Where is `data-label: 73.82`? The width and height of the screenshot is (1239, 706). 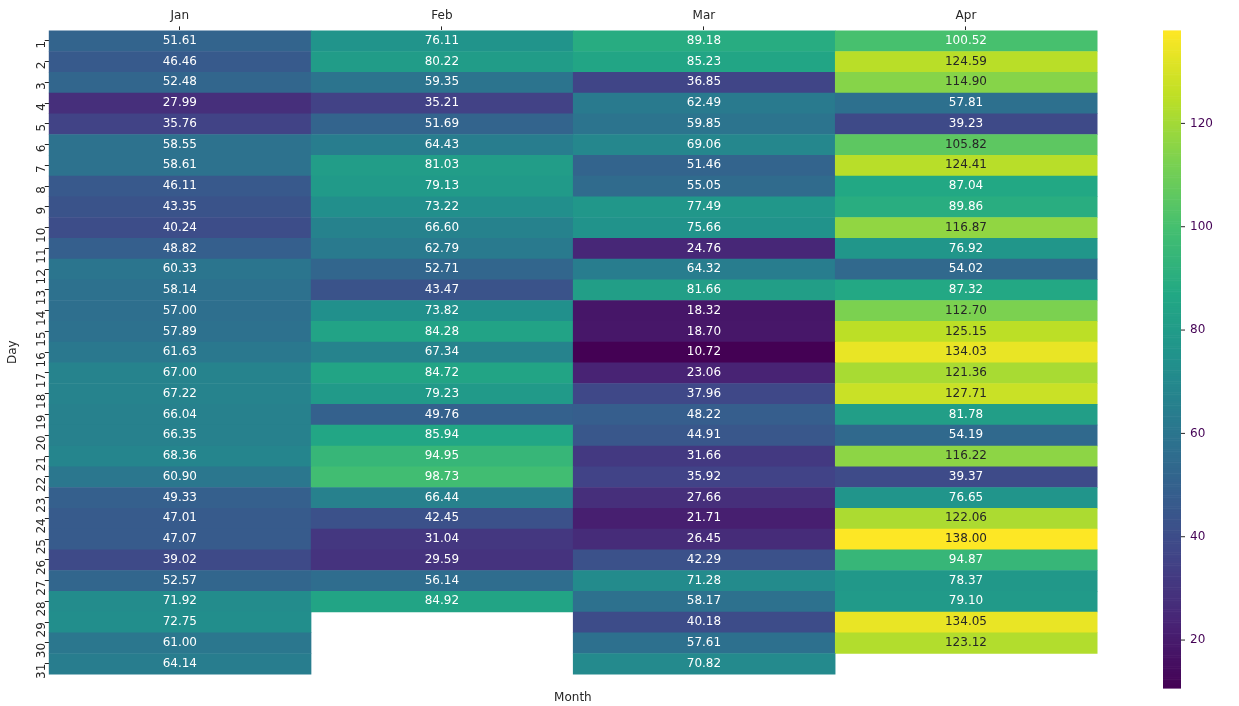 data-label: 73.82 is located at coordinates (442, 309).